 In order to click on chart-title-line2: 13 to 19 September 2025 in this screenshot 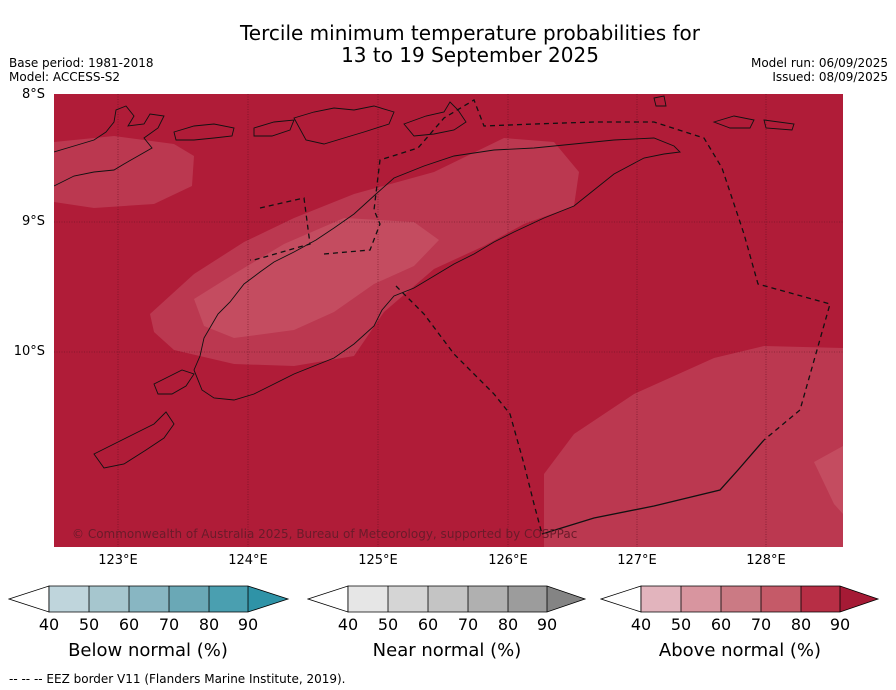, I will do `click(470, 55)`.